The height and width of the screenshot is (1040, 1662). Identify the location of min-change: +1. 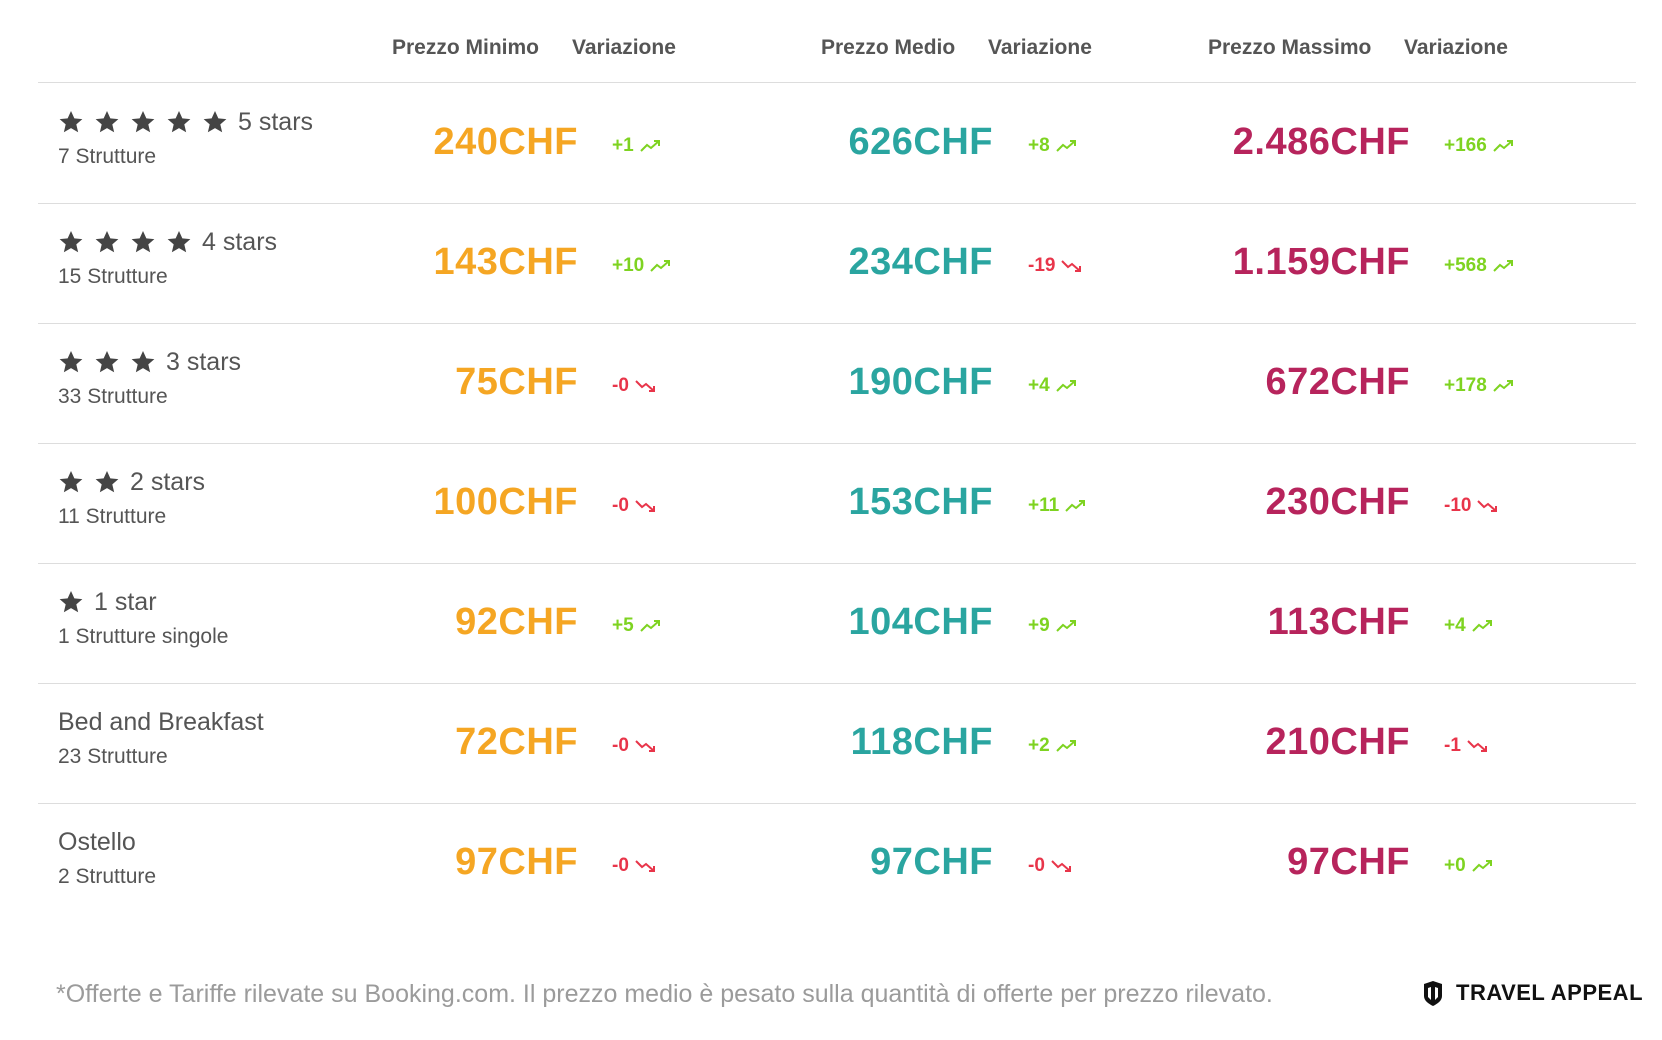
(637, 146).